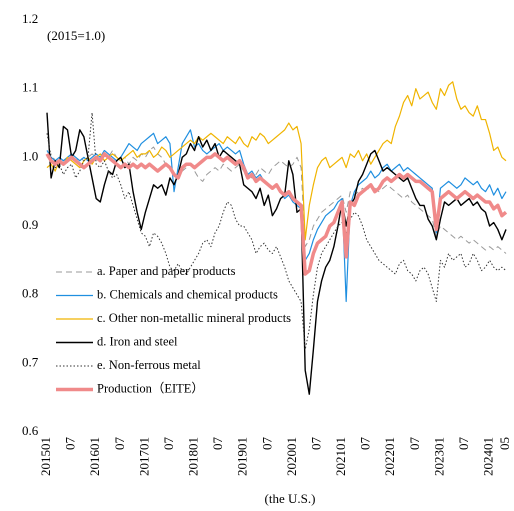  Describe the element at coordinates (242, 456) in the screenshot. I see `x-tick-label: 201901` at that location.